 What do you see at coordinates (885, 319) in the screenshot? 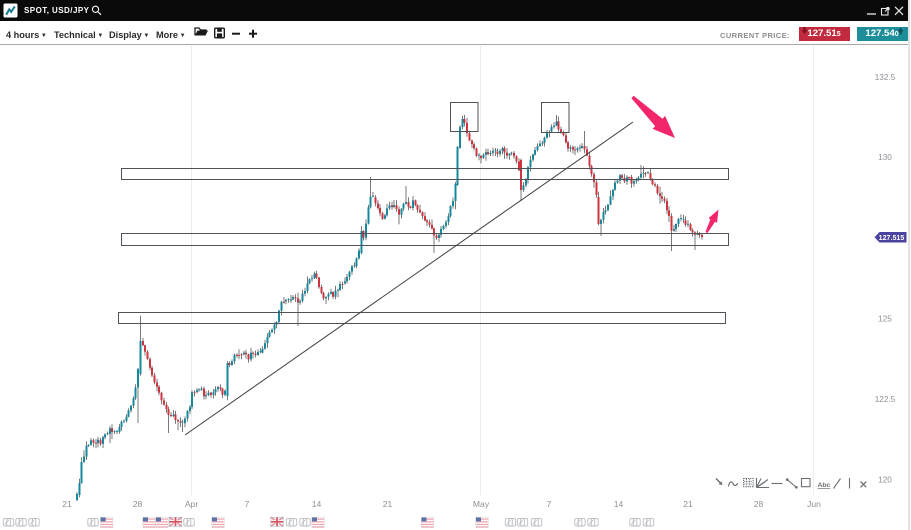
I see `svg-text: 125` at bounding box center [885, 319].